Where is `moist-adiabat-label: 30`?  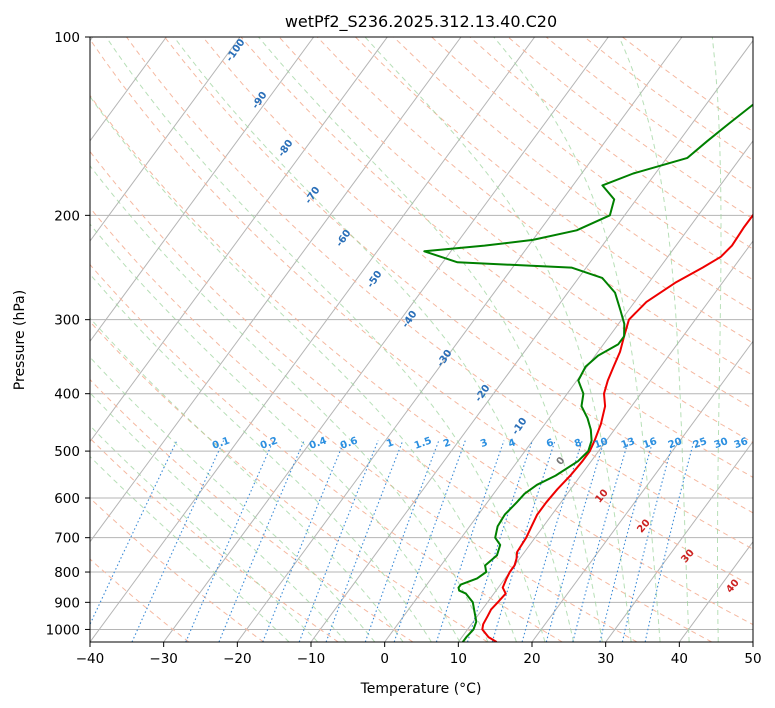
moist-adiabat-label: 30 is located at coordinates (687, 556).